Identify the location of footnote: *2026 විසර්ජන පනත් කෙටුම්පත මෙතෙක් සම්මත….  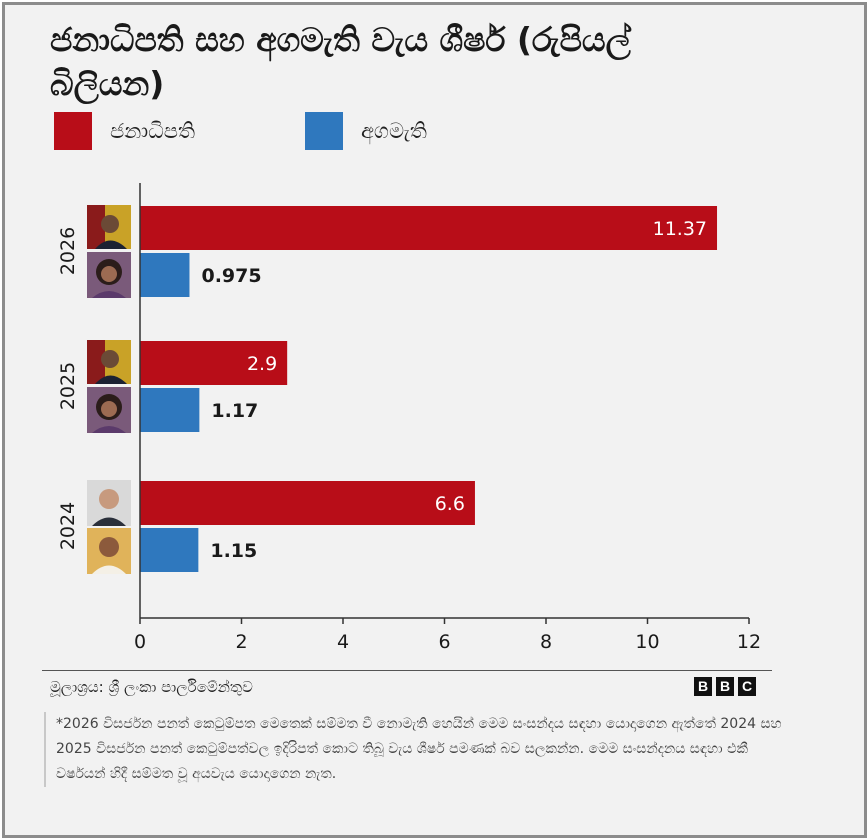
(415, 749).